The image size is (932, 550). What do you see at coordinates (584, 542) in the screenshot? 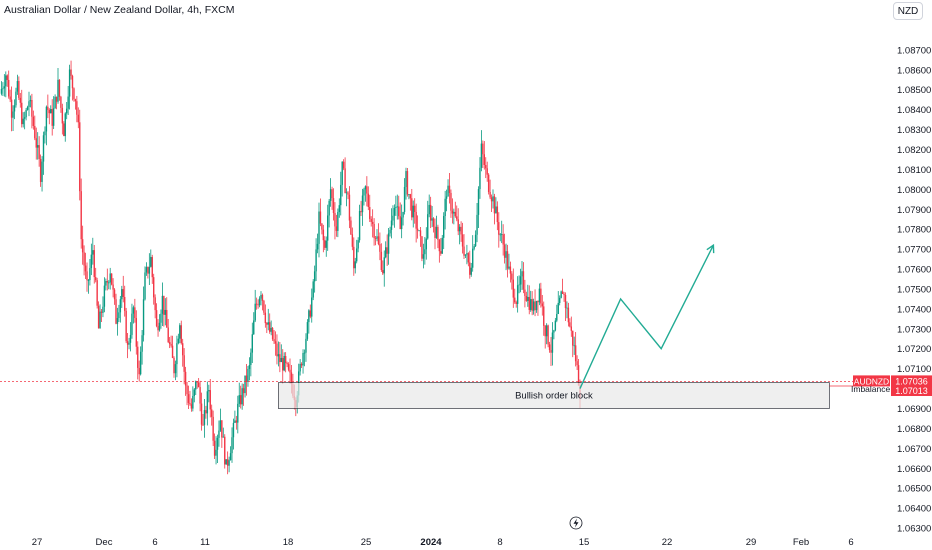
I see `x-tick-label: 15` at bounding box center [584, 542].